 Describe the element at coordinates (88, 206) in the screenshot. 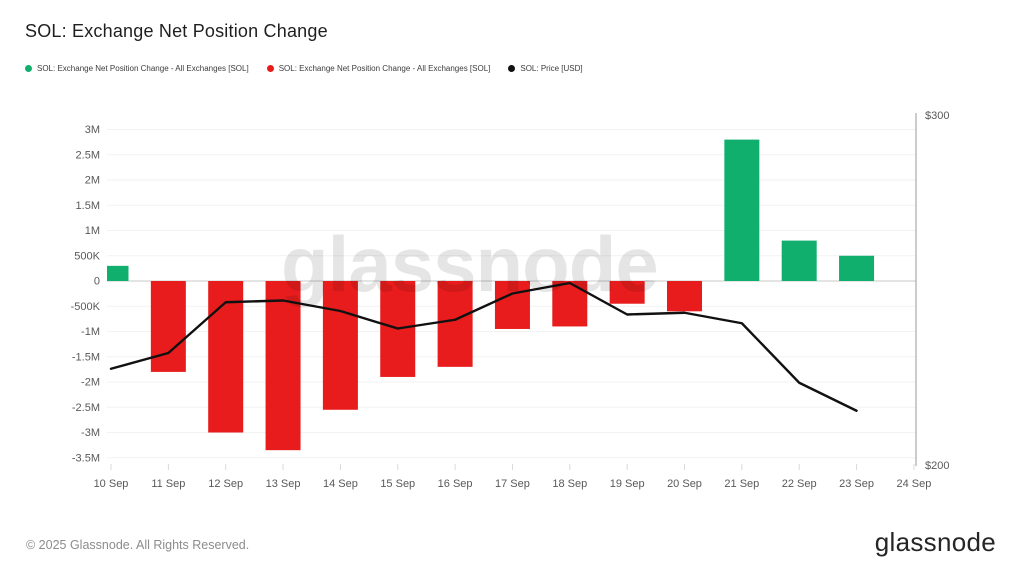

I see `left-axis-tick-label: 1.5M` at that location.